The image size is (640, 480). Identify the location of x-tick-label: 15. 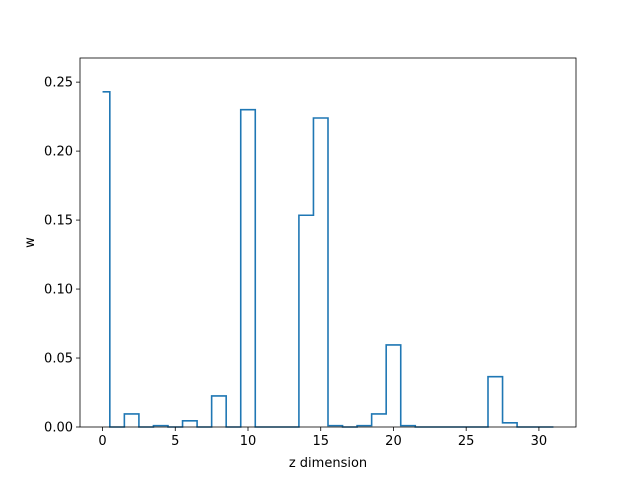
(320, 441).